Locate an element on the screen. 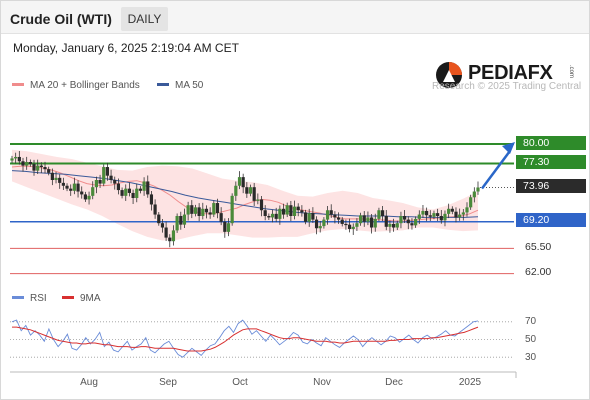 This screenshot has height=400, width=590. timestamp: Monday, January 6, 2025 2:19:04 AM CET is located at coordinates (126, 48).